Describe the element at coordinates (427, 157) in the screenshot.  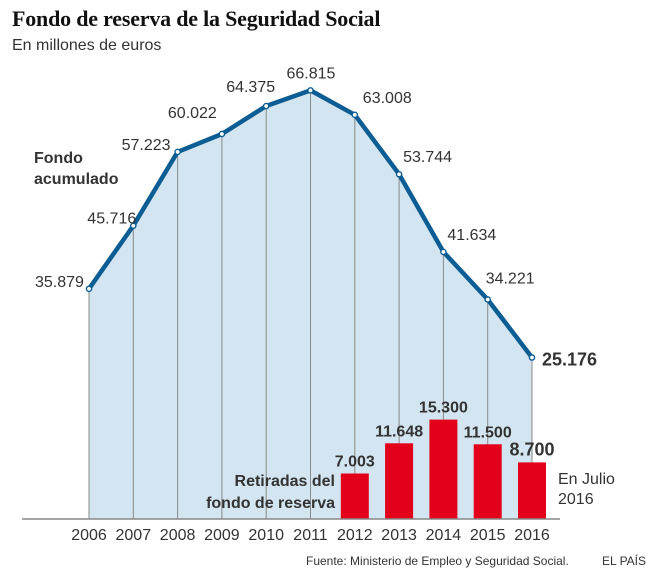
I see `point-value-label-2013: 53.744` at that location.